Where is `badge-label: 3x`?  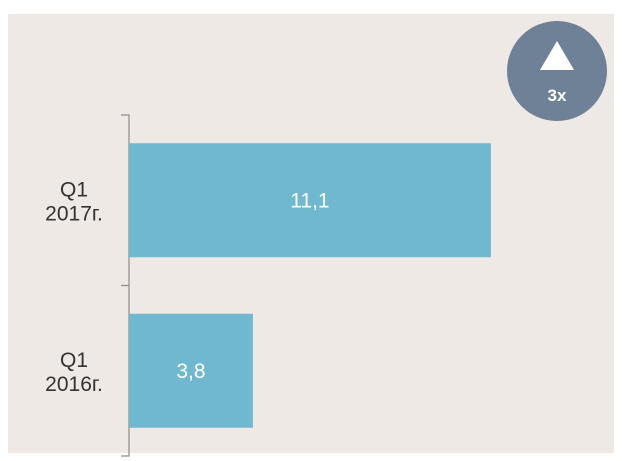
badge-label: 3x is located at coordinates (557, 95).